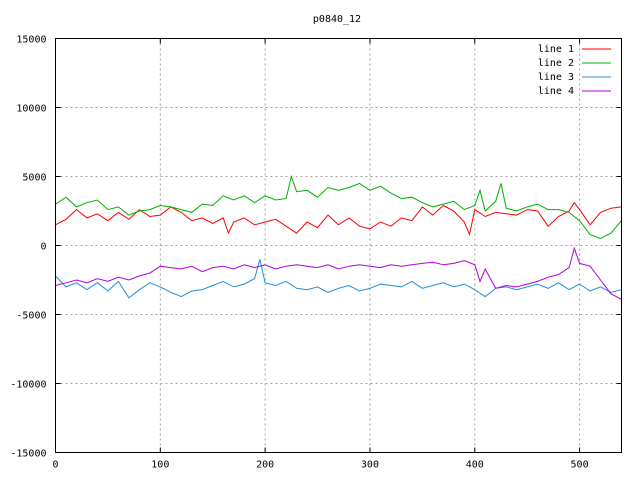 The image size is (640, 480). Describe the element at coordinates (556, 63) in the screenshot. I see `legend-label: line 2` at that location.